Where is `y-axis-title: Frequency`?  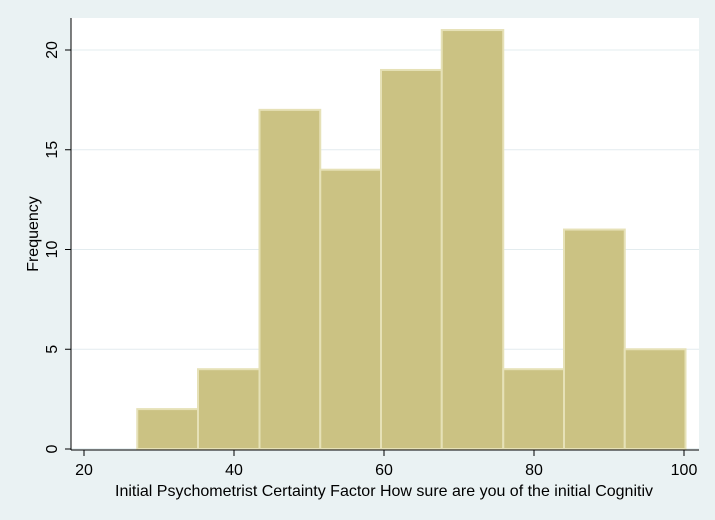
y-axis-title: Frequency is located at coordinates (33, 234).